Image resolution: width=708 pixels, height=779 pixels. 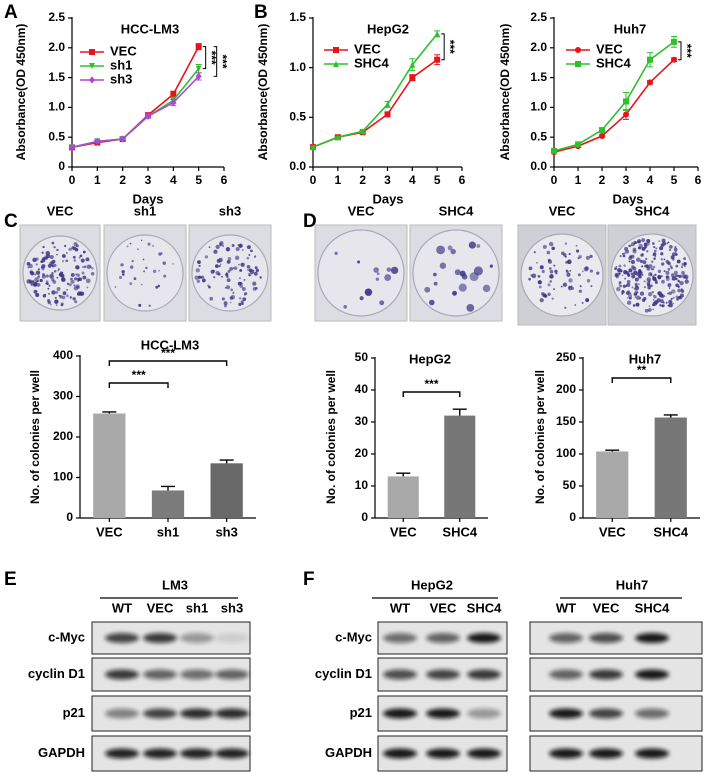 I want to click on x-tick-label: SHC4, so click(x=459, y=531).